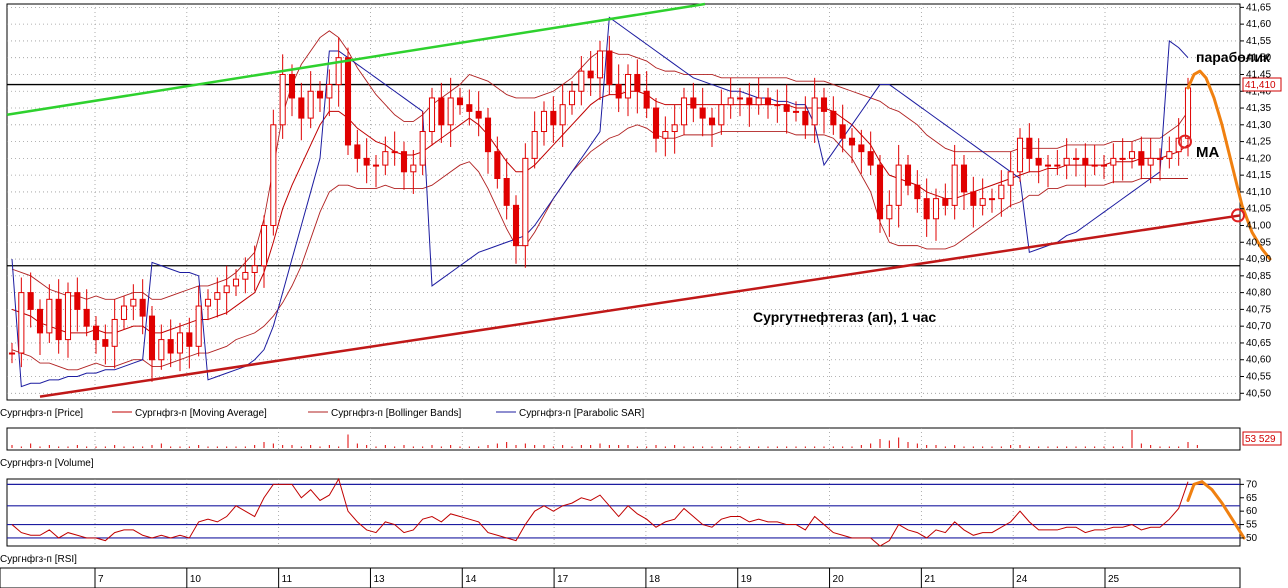 The width and height of the screenshot is (1288, 588). What do you see at coordinates (1252, 525) in the screenshot?
I see `rsi-tick-label: 55` at bounding box center [1252, 525].